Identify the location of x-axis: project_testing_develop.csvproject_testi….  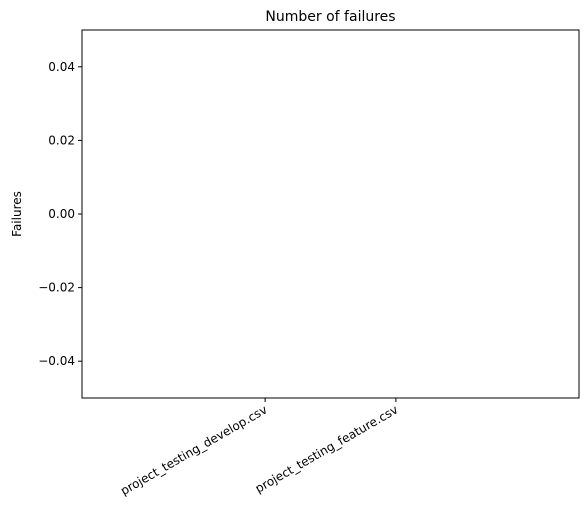
(259, 448).